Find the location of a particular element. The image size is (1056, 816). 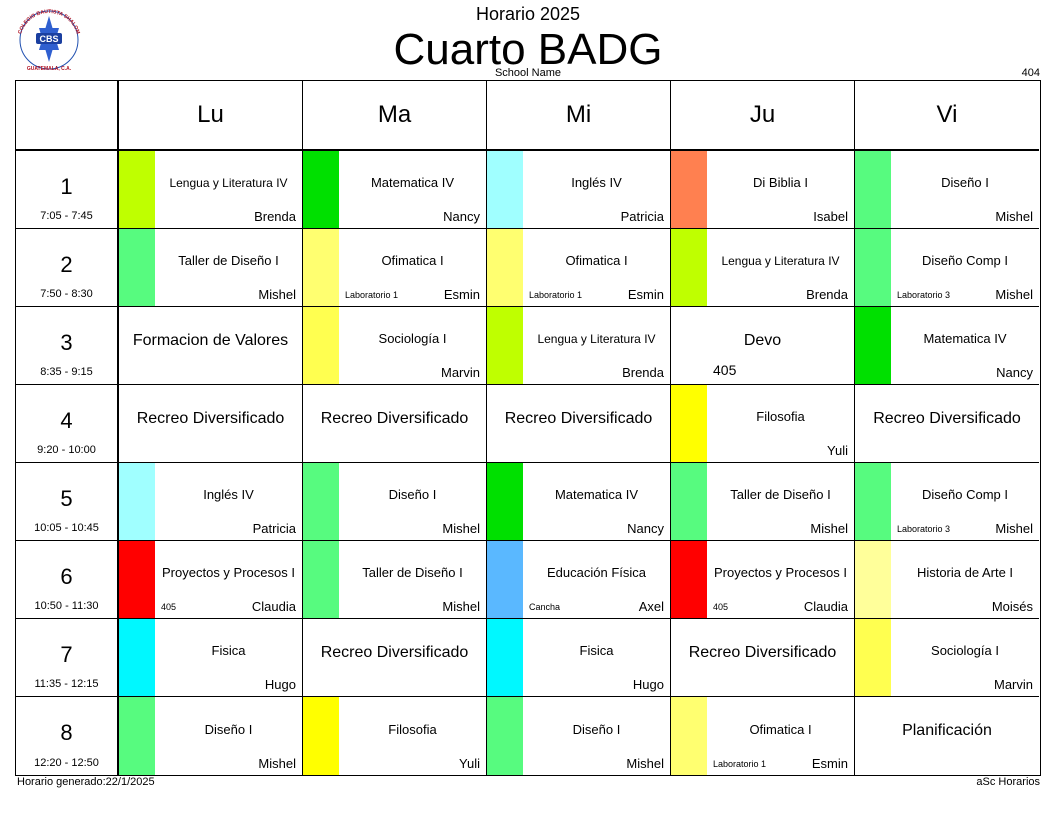

lesson-cell: Historia de Arte I Moisés is located at coordinates (947, 580).